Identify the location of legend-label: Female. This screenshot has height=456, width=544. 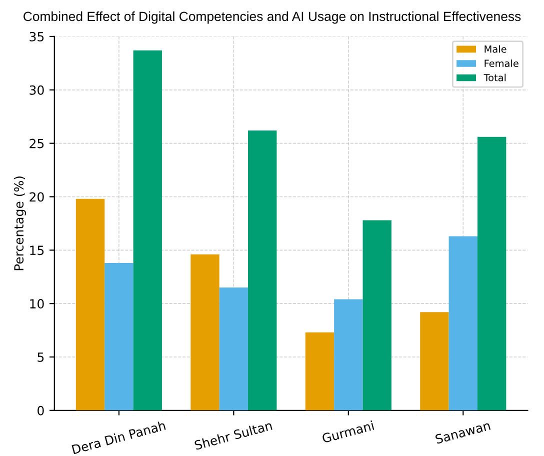
(501, 64).